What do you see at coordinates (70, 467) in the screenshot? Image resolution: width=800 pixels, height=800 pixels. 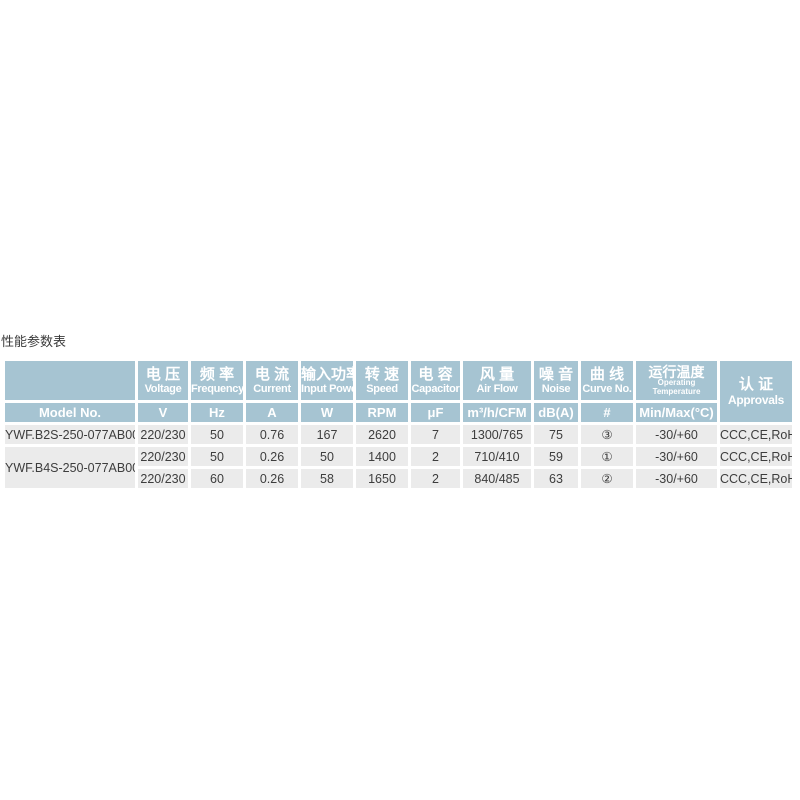 I see `cell-model: YWF.B4S-250-077AB00` at bounding box center [70, 467].